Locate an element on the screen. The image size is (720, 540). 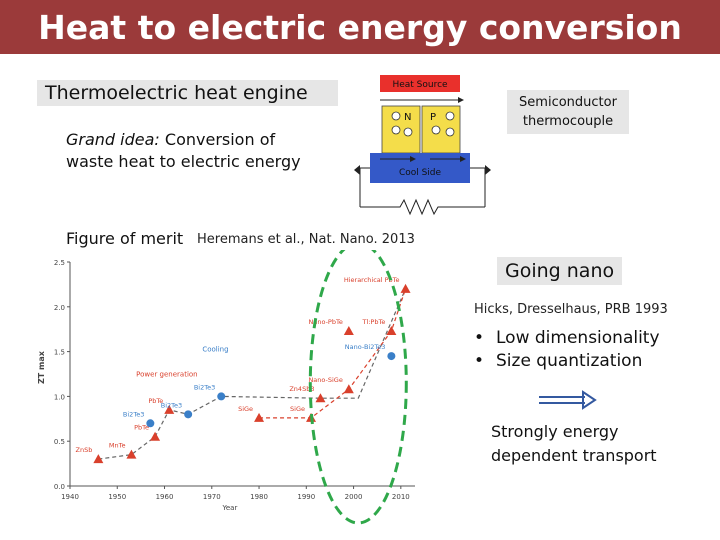
strongly-line1: Strongly energy is located at coordinates (555, 431).